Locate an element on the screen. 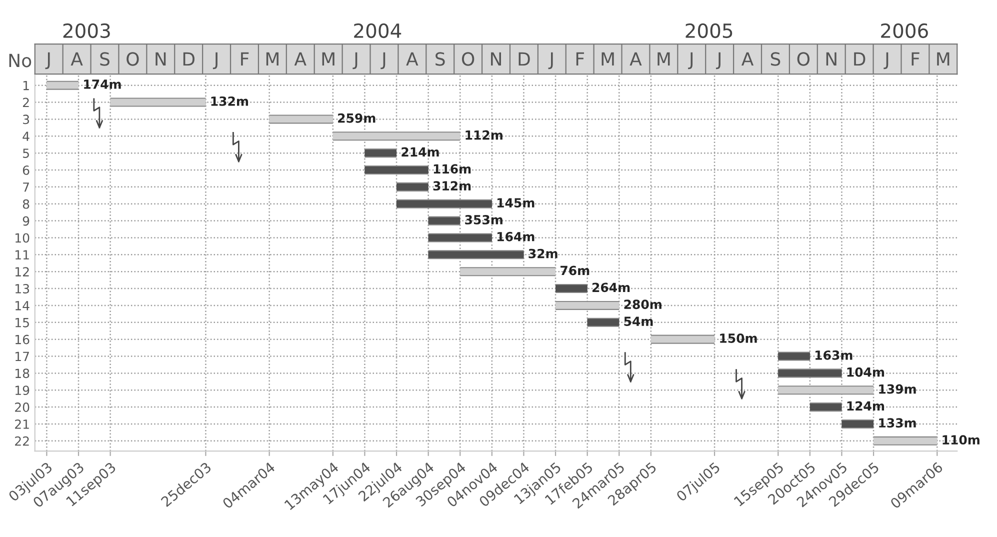 The height and width of the screenshot is (537, 997). annotation: 76m is located at coordinates (575, 271).